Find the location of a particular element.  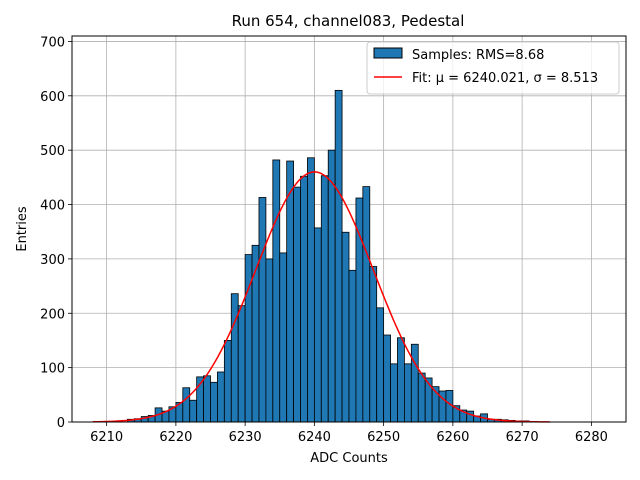

y-tick-label: 0 is located at coordinates (61, 423).